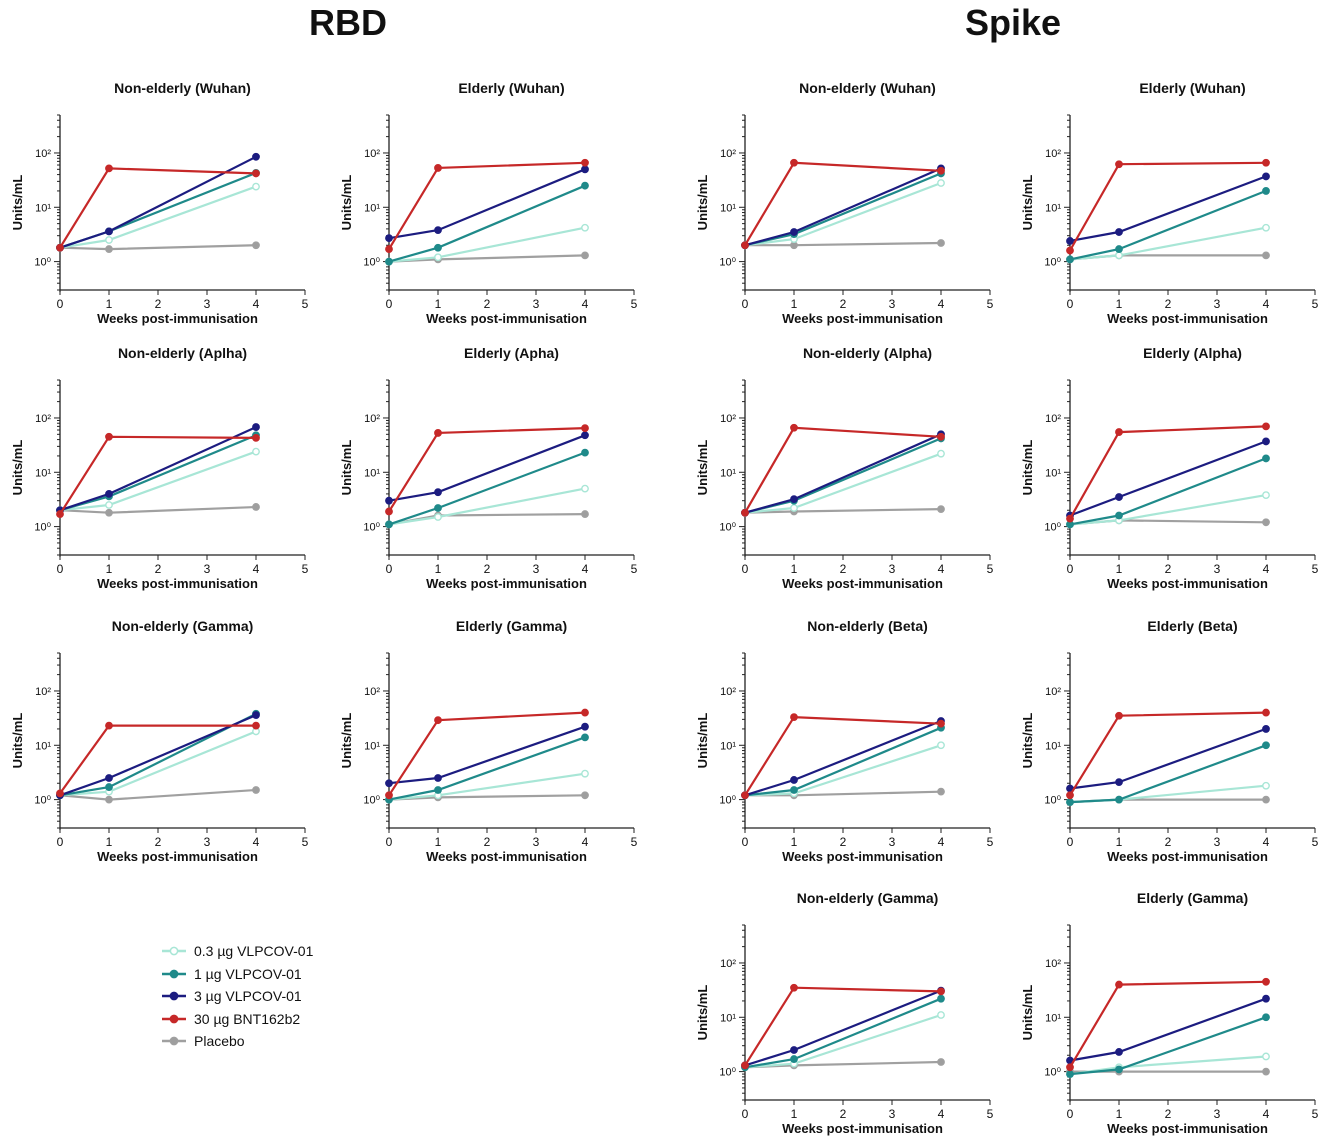  What do you see at coordinates (1192, 898) in the screenshot?
I see `chart-title: Elderly (Gamma)` at bounding box center [1192, 898].